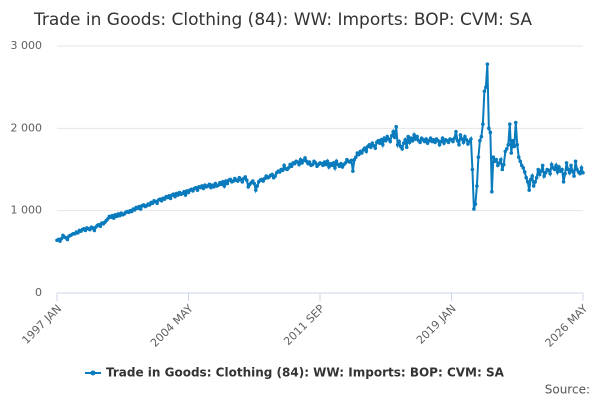  Describe the element at coordinates (41, 324) in the screenshot. I see `x-tick-label: 1997 JAN` at that location.